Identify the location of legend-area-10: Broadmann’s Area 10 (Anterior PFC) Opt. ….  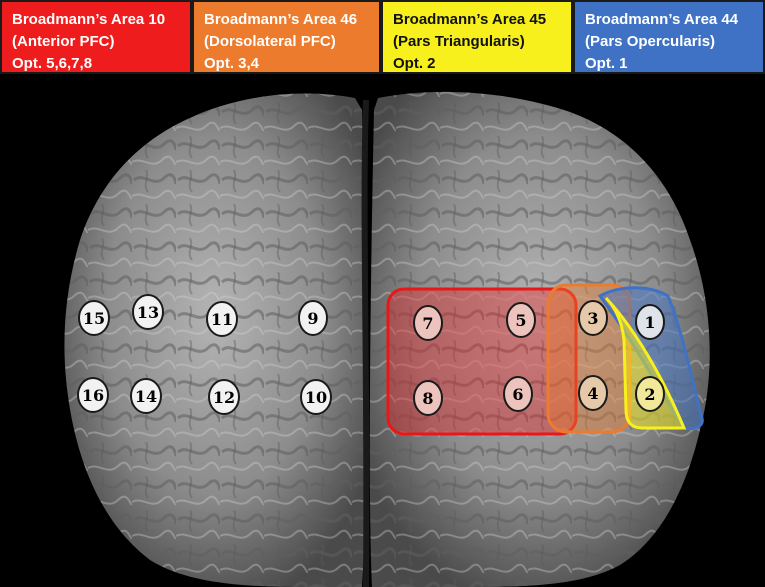
(96, 37).